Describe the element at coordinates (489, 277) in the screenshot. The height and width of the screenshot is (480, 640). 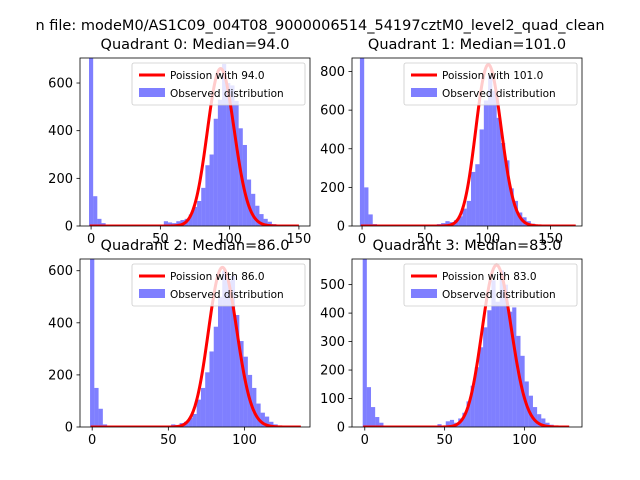
I see `legend-poisson-label: Poission with 83.0` at that location.